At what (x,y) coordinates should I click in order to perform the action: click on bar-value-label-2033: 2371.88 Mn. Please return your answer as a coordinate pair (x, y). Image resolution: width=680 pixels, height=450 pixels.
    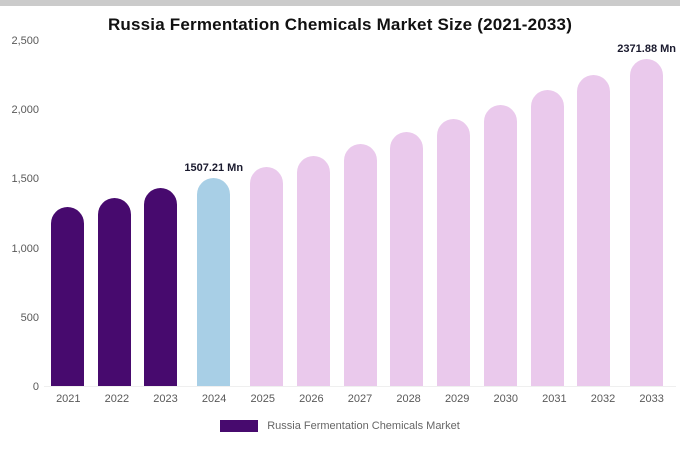
    Looking at the image, I should click on (646, 48).